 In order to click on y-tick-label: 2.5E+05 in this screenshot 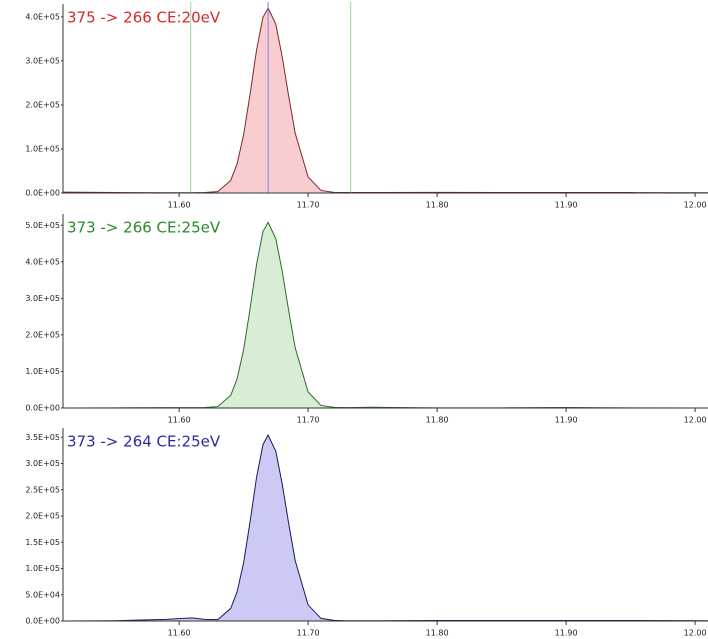, I will do `click(42, 489)`.